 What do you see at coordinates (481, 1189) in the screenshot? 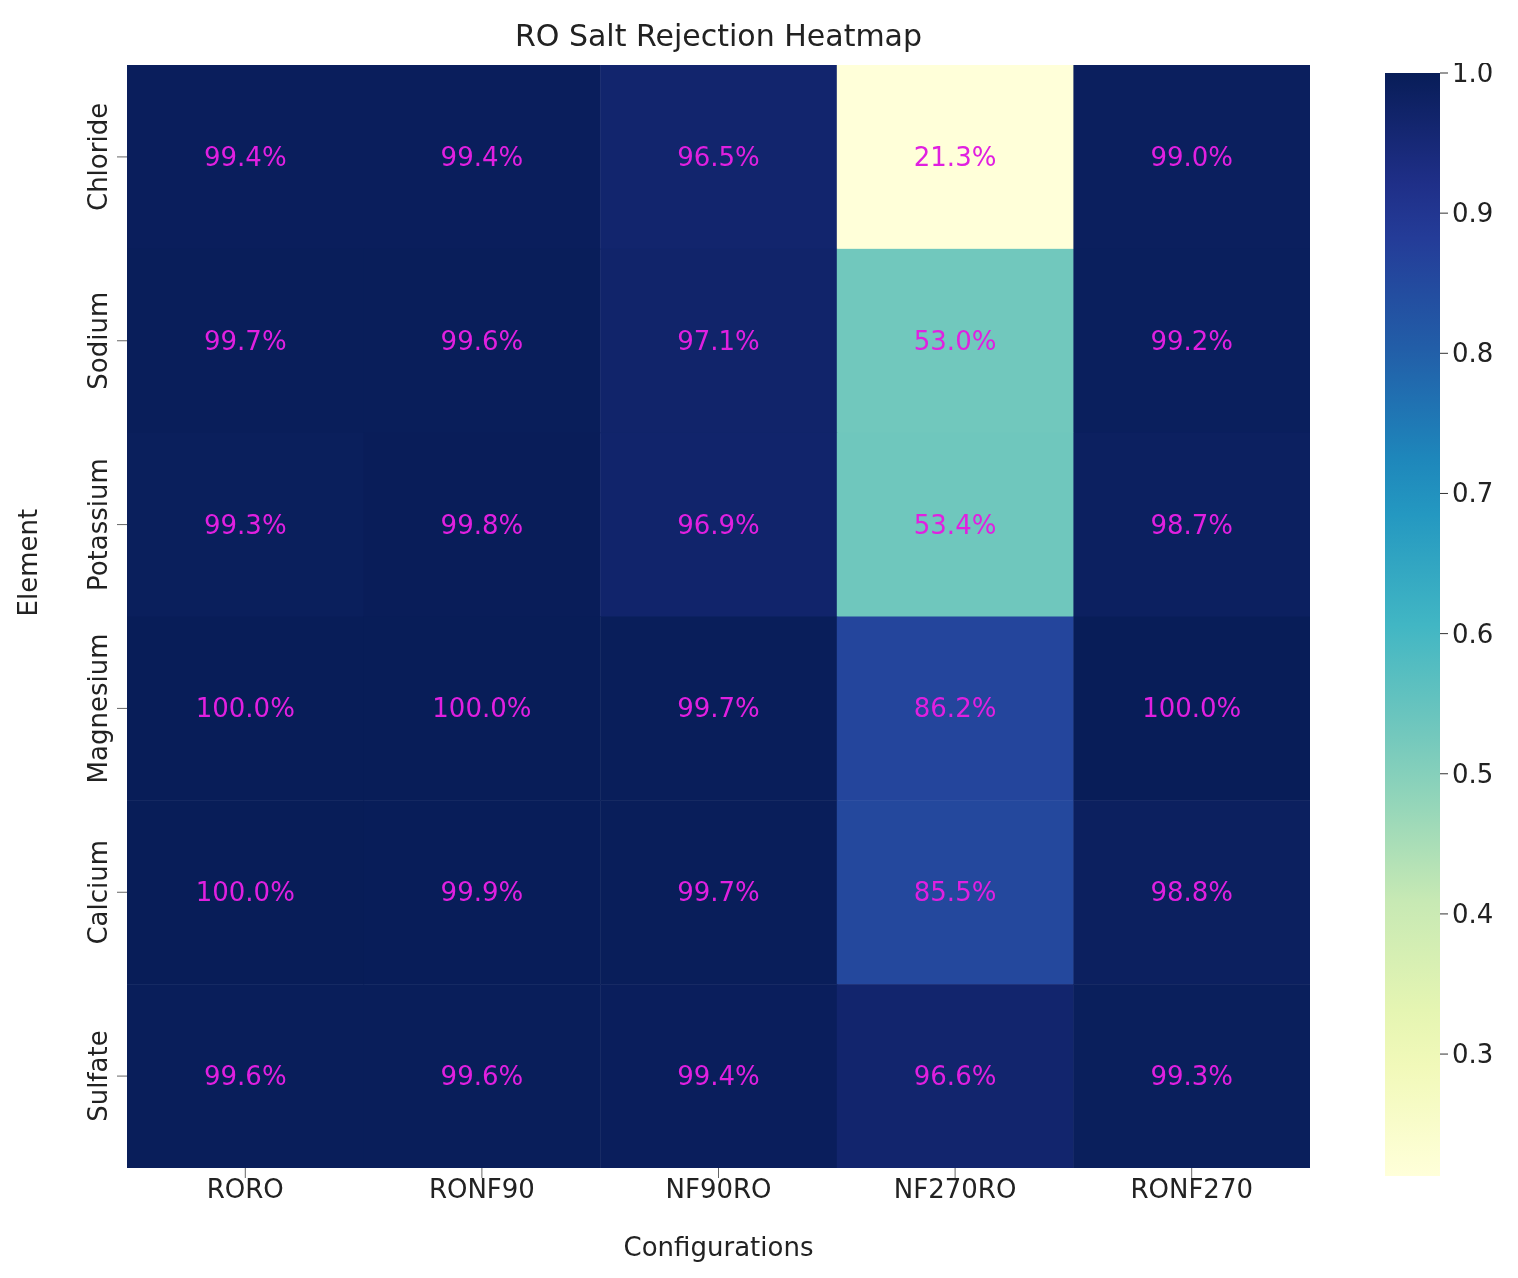
I see `x-tick-label: RONF90` at bounding box center [481, 1189].